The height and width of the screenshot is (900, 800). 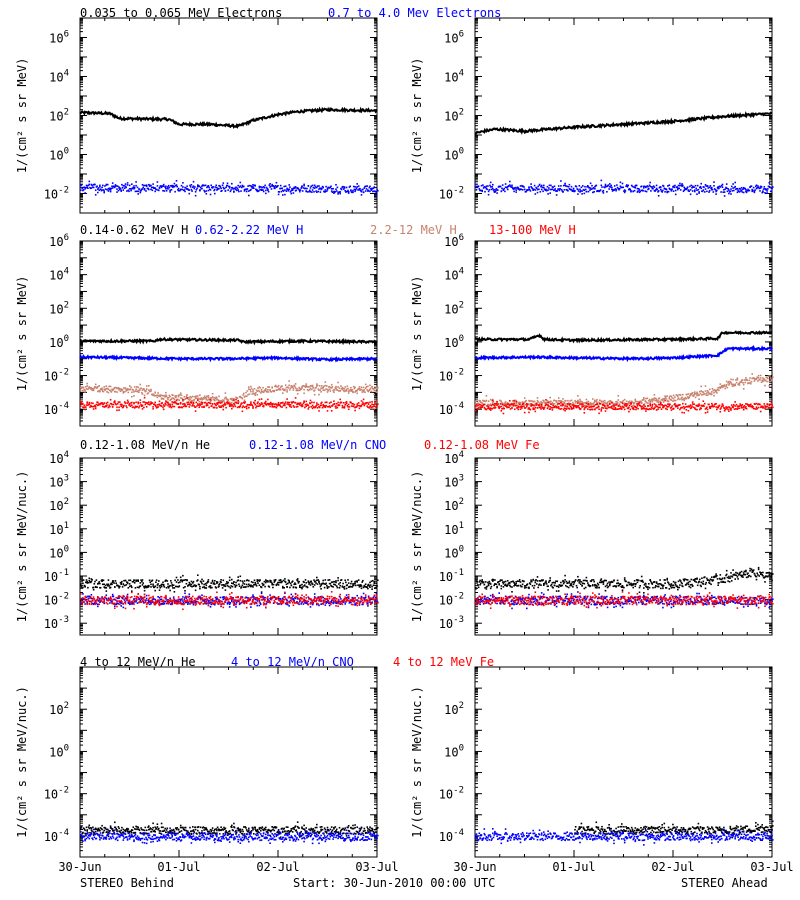 What do you see at coordinates (623, 353) in the screenshot?
I see `data-trace` at bounding box center [623, 353].